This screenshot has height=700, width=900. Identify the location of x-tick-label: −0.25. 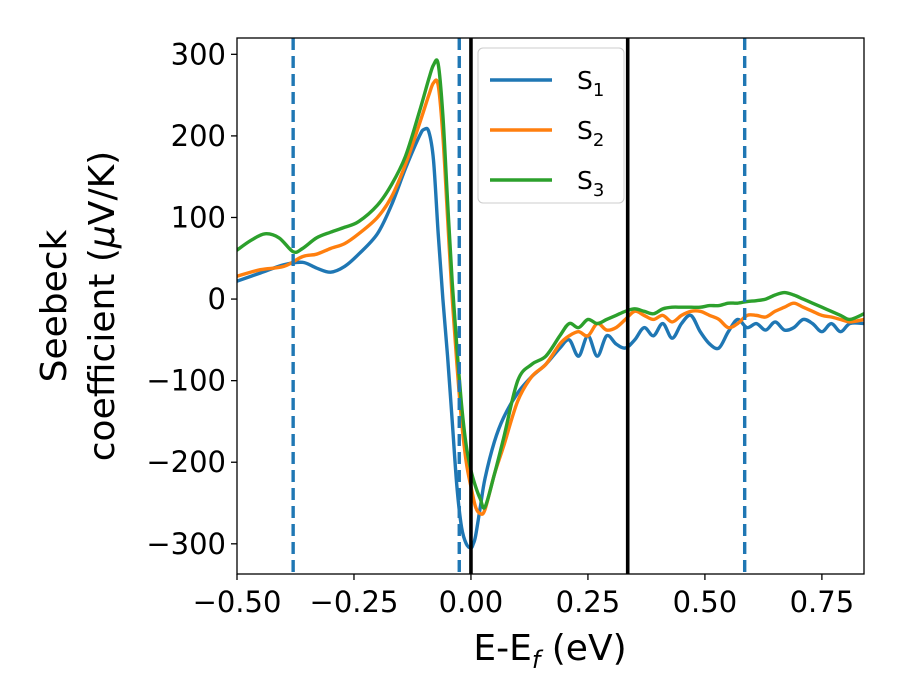
(354, 602).